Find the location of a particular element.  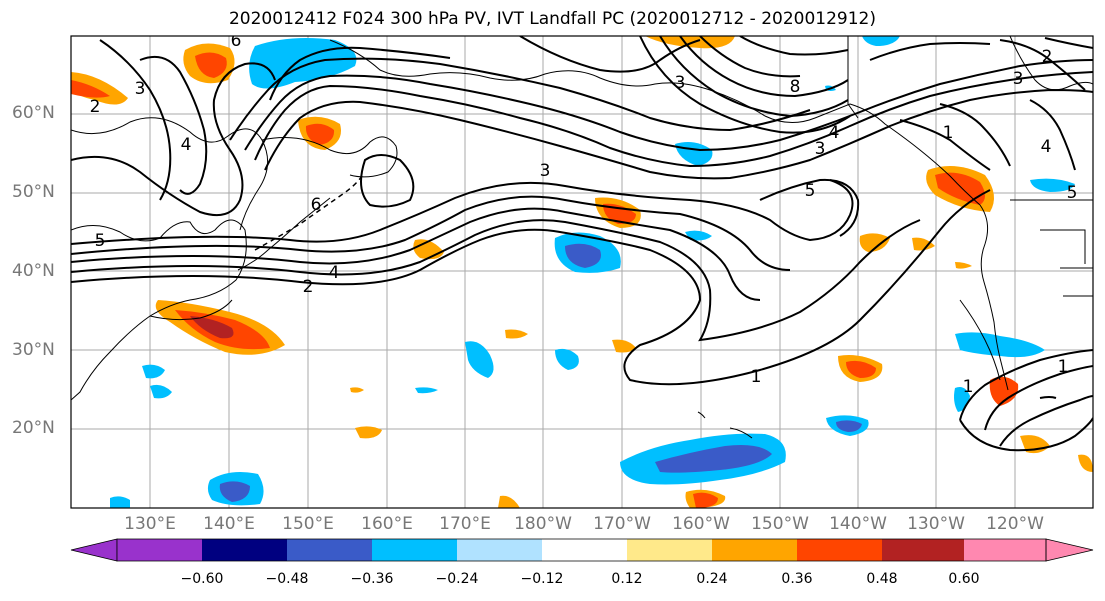

colorbar-tick: 0.60 is located at coordinates (964, 579).